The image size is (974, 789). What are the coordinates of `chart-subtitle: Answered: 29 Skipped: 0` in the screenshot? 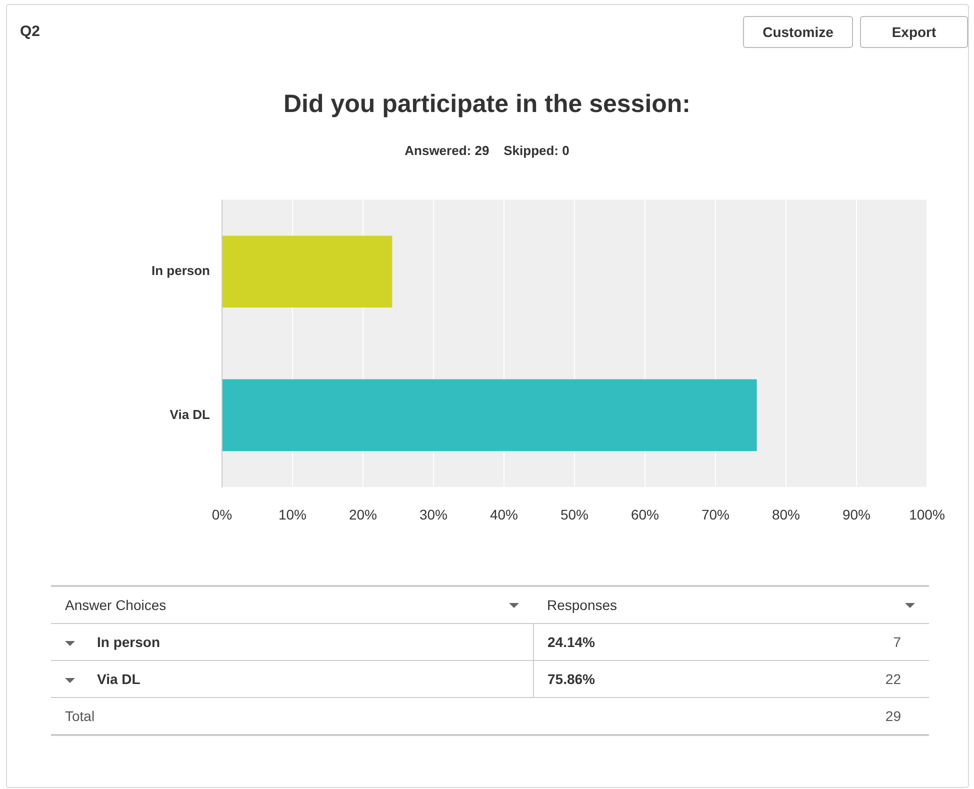 It's located at (487, 150).